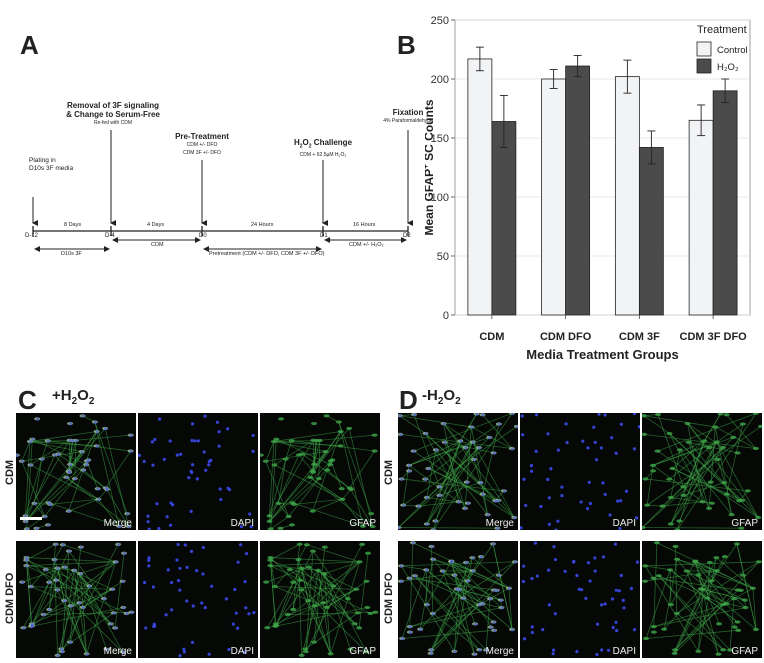 The width and height of the screenshot is (764, 663). What do you see at coordinates (157, 245) in the screenshot?
I see `media-label-2: CDM` at bounding box center [157, 245].